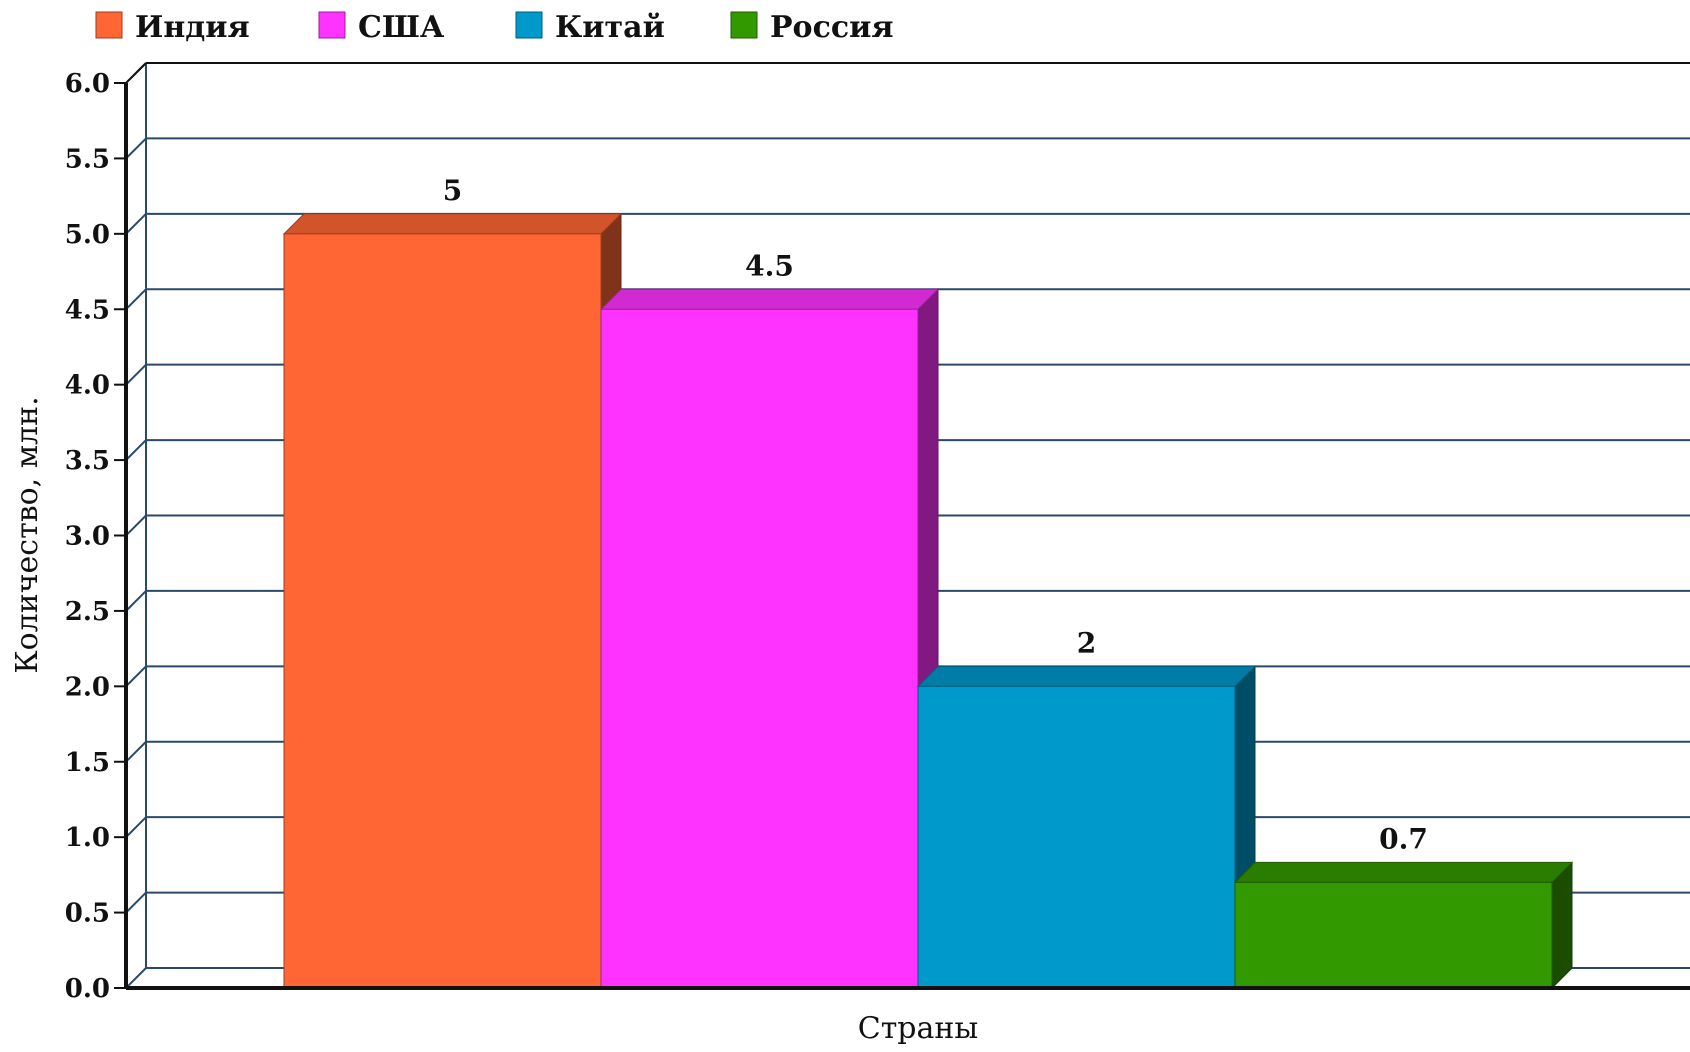  Describe the element at coordinates (192, 27) in the screenshot. I see `legend-label: Индия` at that location.